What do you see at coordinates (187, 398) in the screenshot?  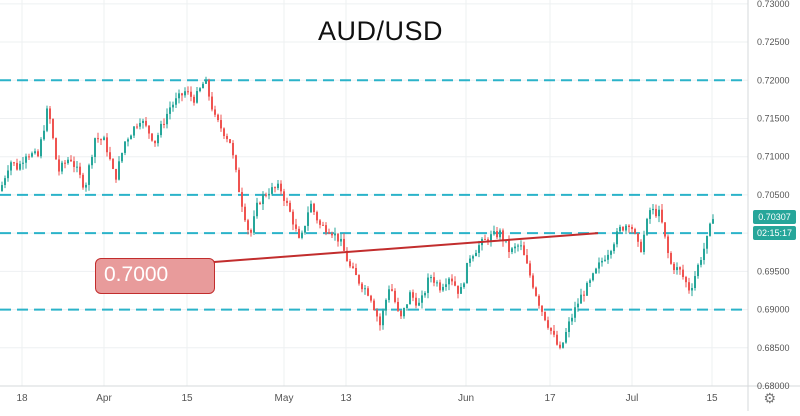 I see `x-tick-label: 15` at bounding box center [187, 398].